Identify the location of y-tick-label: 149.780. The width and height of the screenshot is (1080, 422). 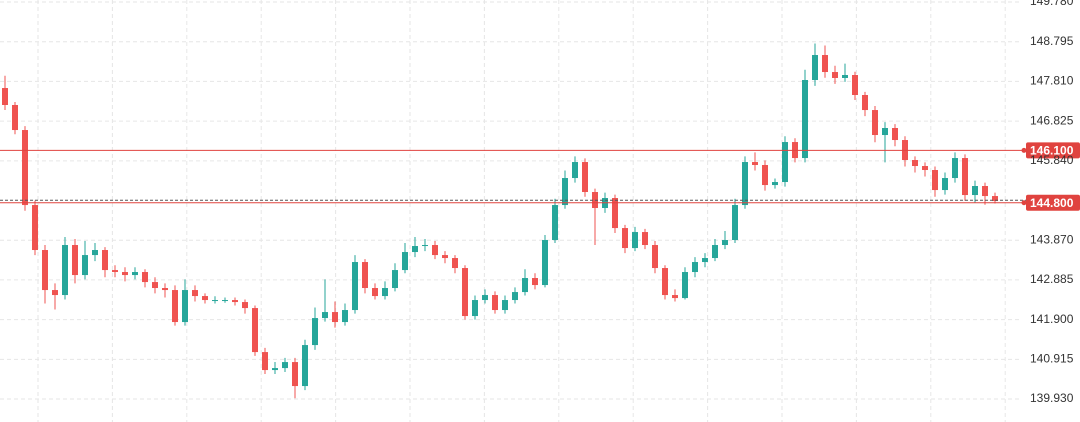
(1052, 4).